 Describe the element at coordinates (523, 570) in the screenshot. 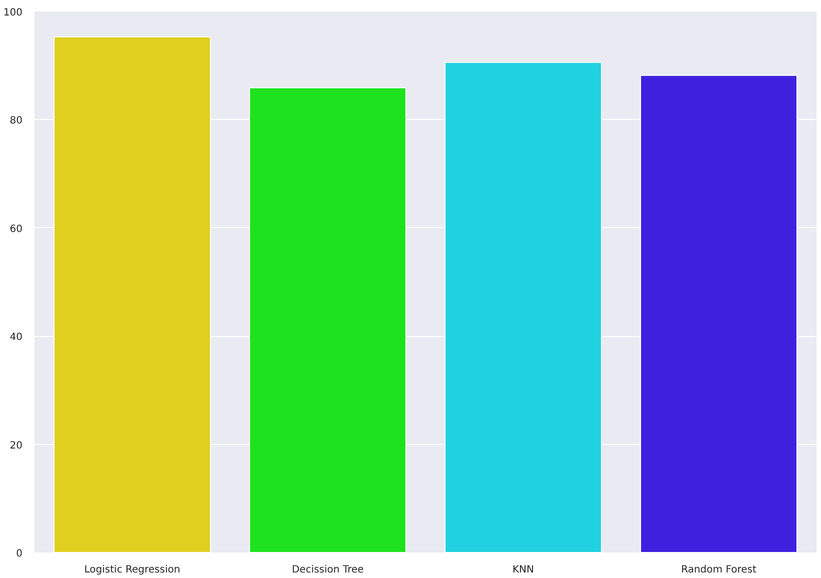

I see `x-tick-label: KNN` at that location.